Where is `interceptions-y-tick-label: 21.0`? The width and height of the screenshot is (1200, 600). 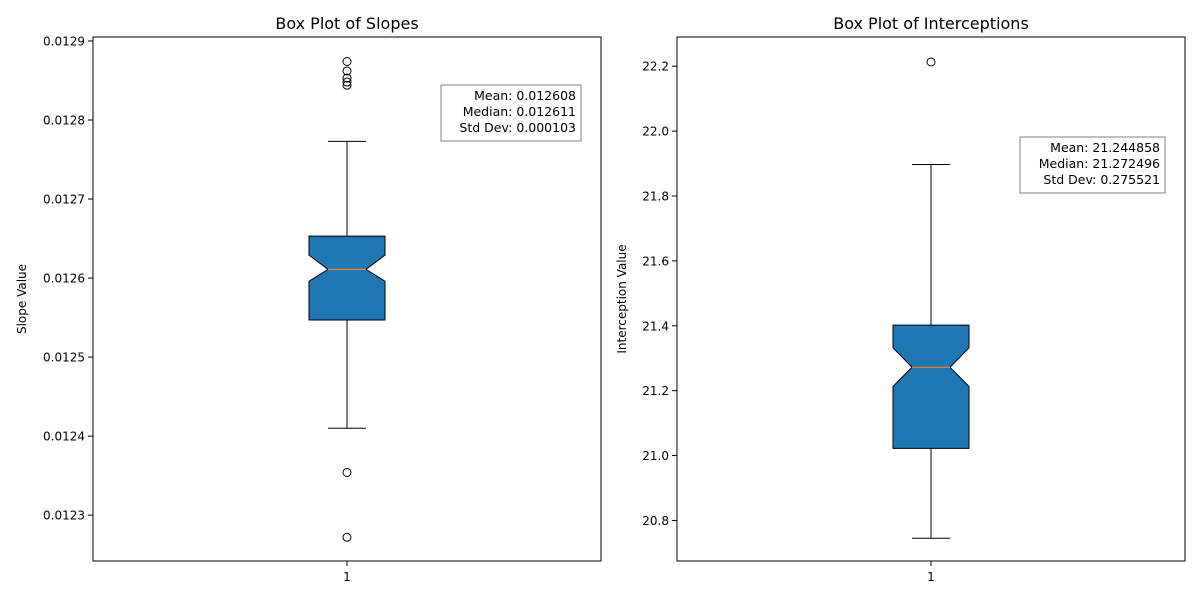 interceptions-y-tick-label: 21.0 is located at coordinates (655, 456).